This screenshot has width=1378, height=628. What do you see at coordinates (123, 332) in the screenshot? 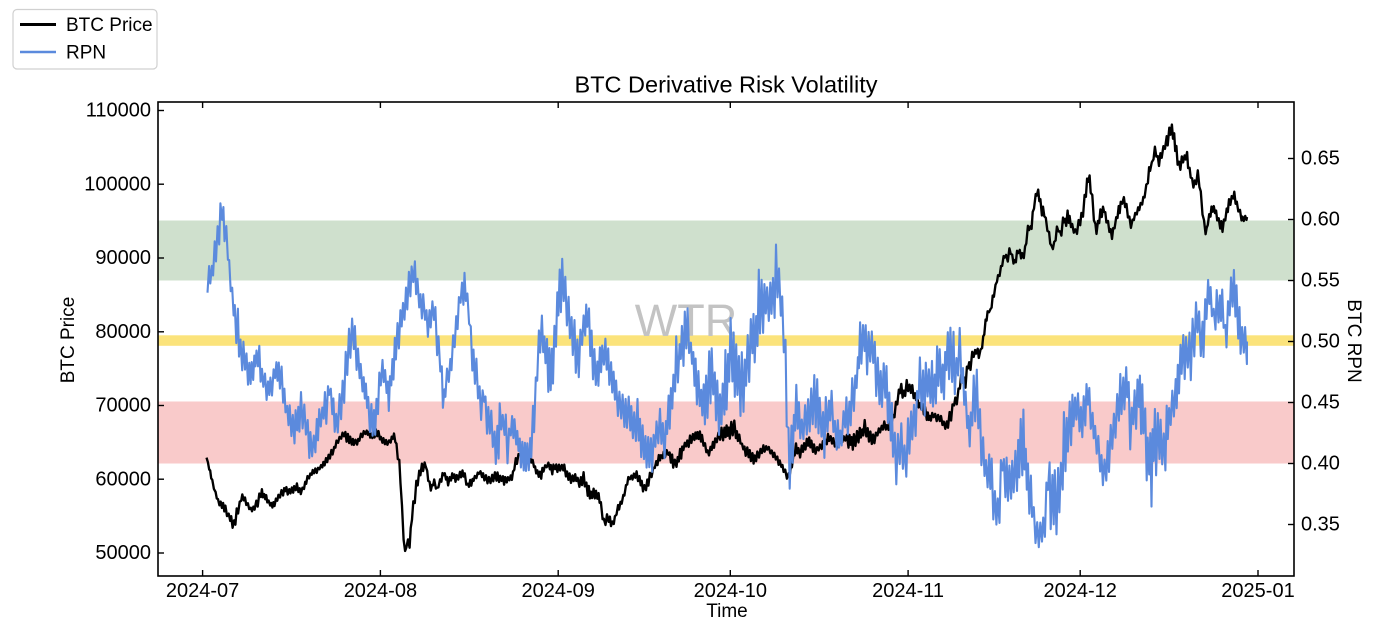
I see `svg-text: 80000` at bounding box center [123, 332].